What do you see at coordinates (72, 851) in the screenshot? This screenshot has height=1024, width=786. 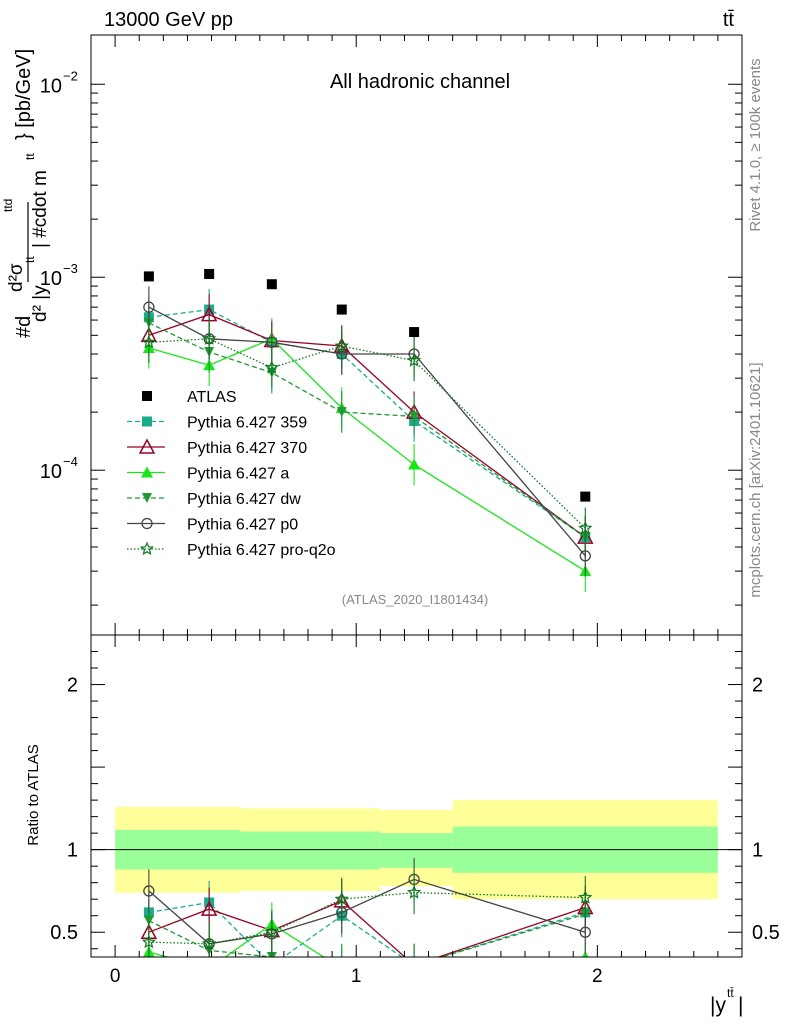 I see `ratio-tick-label-left-1: 1` at bounding box center [72, 851].